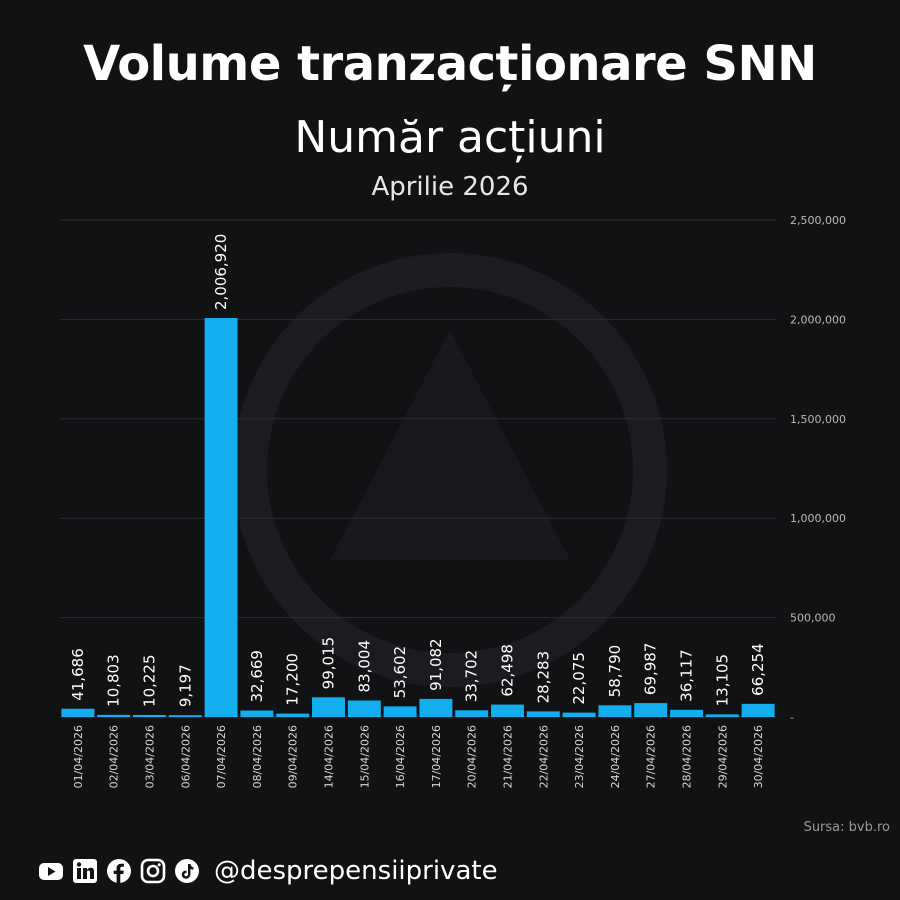  What do you see at coordinates (78, 756) in the screenshot?
I see `x-tick-label: 01/04/2026` at bounding box center [78, 756].